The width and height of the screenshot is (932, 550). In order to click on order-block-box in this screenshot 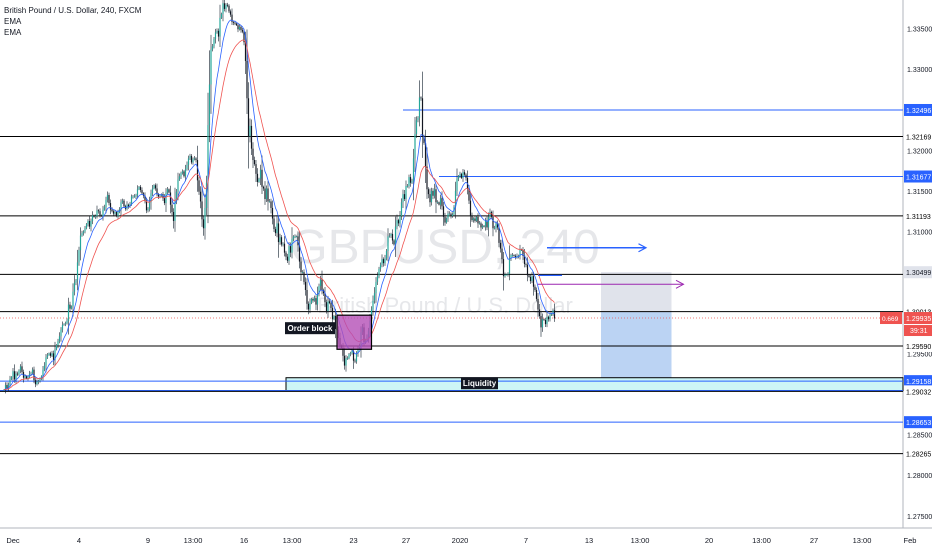, I will do `click(354, 332)`.